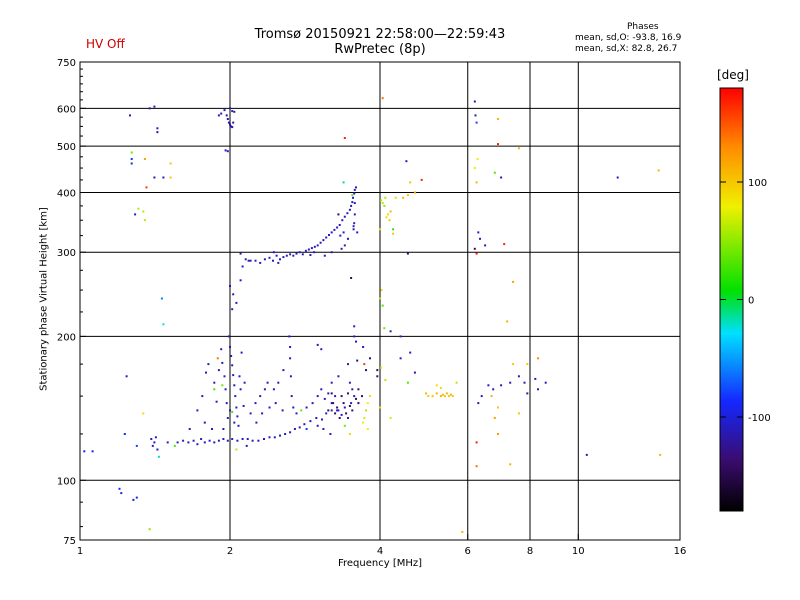  Describe the element at coordinates (69, 541) in the screenshot. I see `y-tick-label: 75` at that location.